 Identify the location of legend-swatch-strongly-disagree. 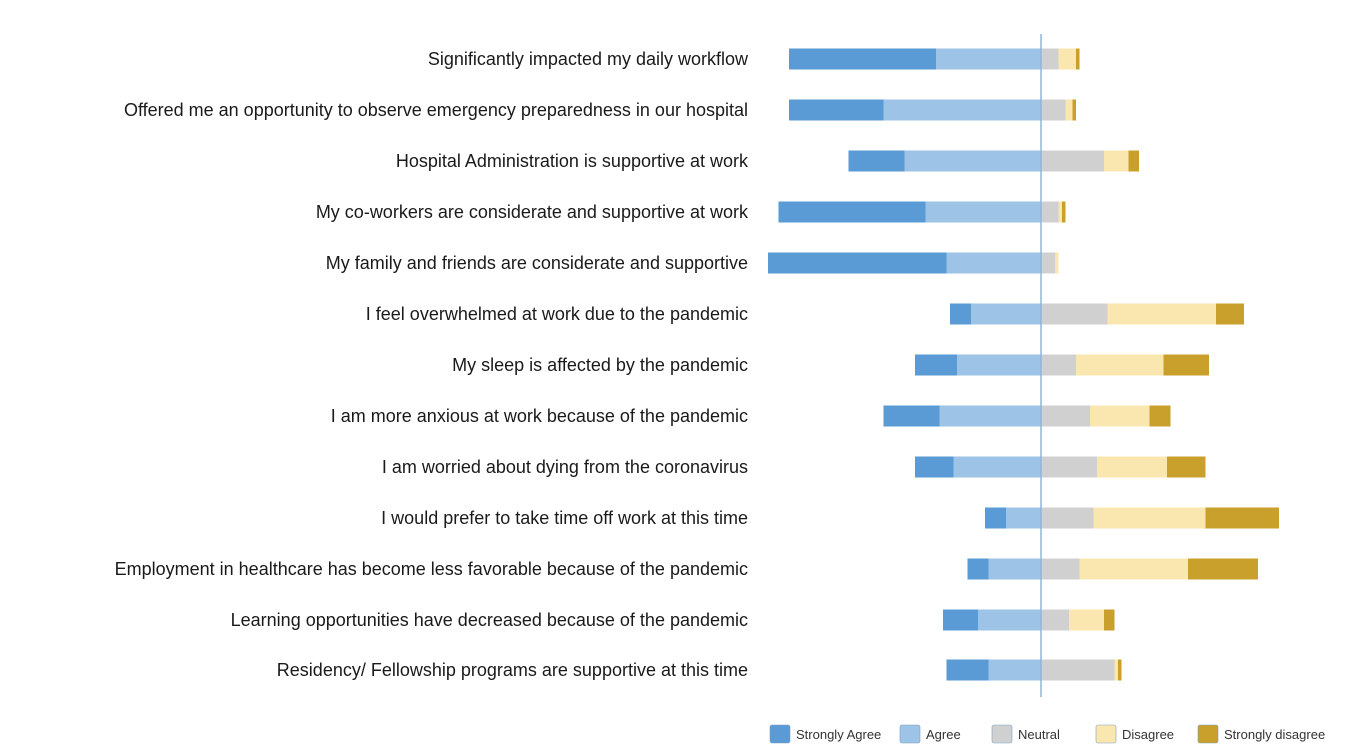
(1208, 734).